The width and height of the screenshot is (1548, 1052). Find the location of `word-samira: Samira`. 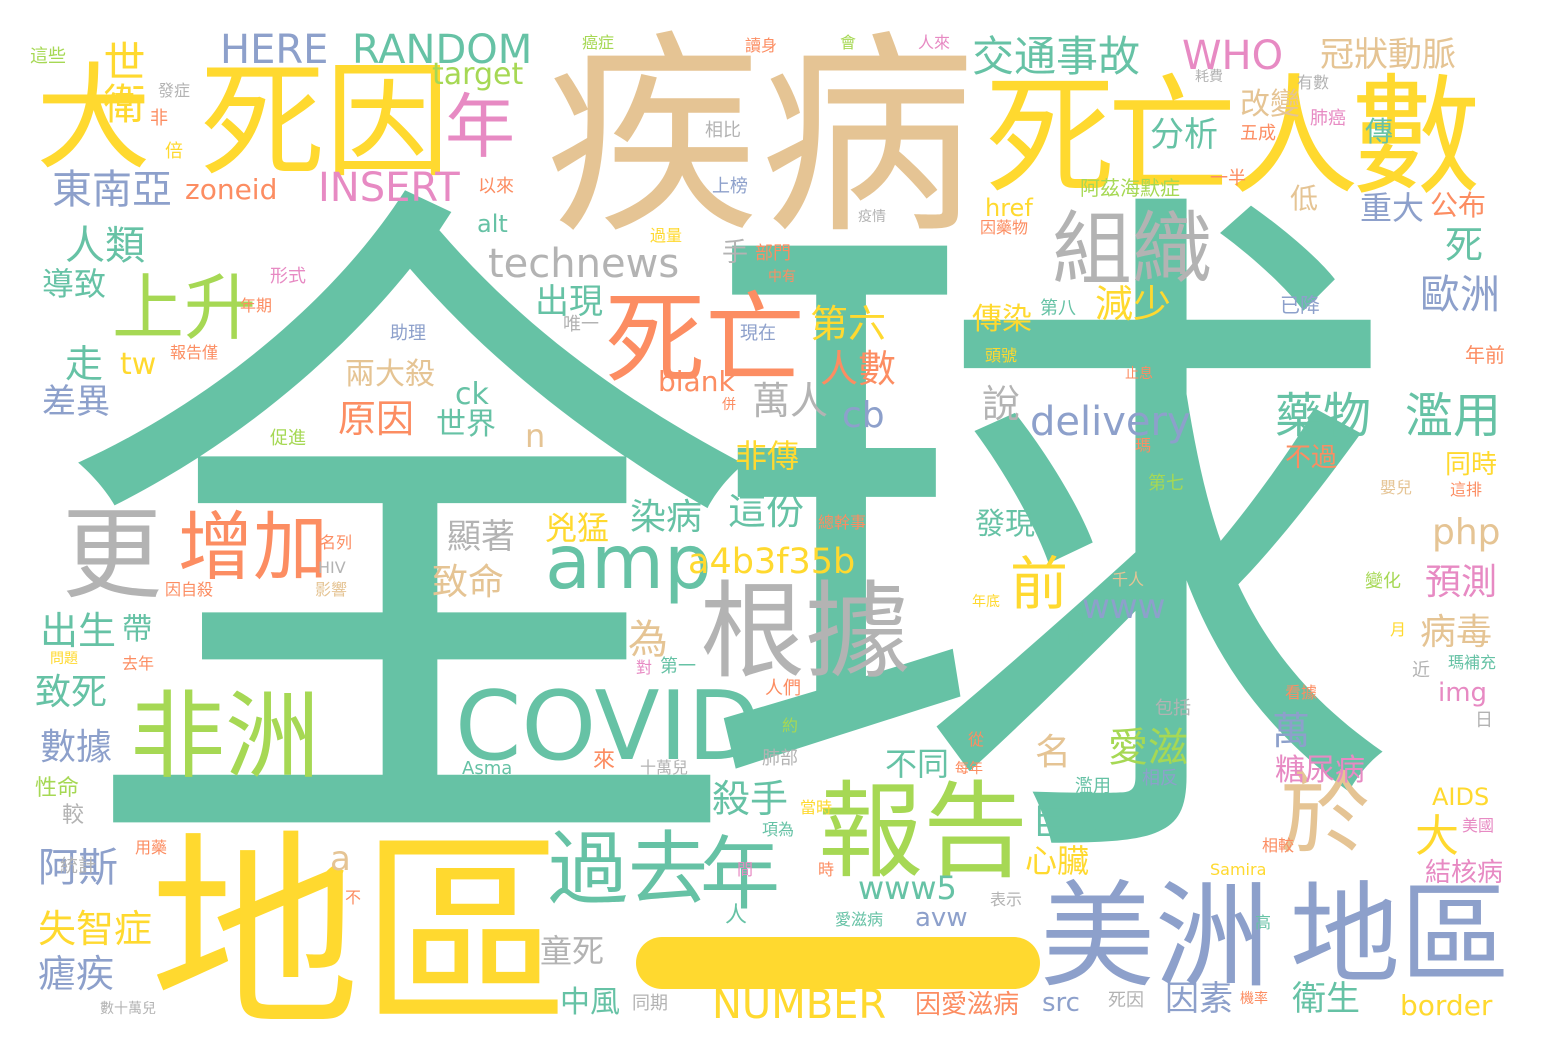

word-samira: Samira is located at coordinates (1238, 869).